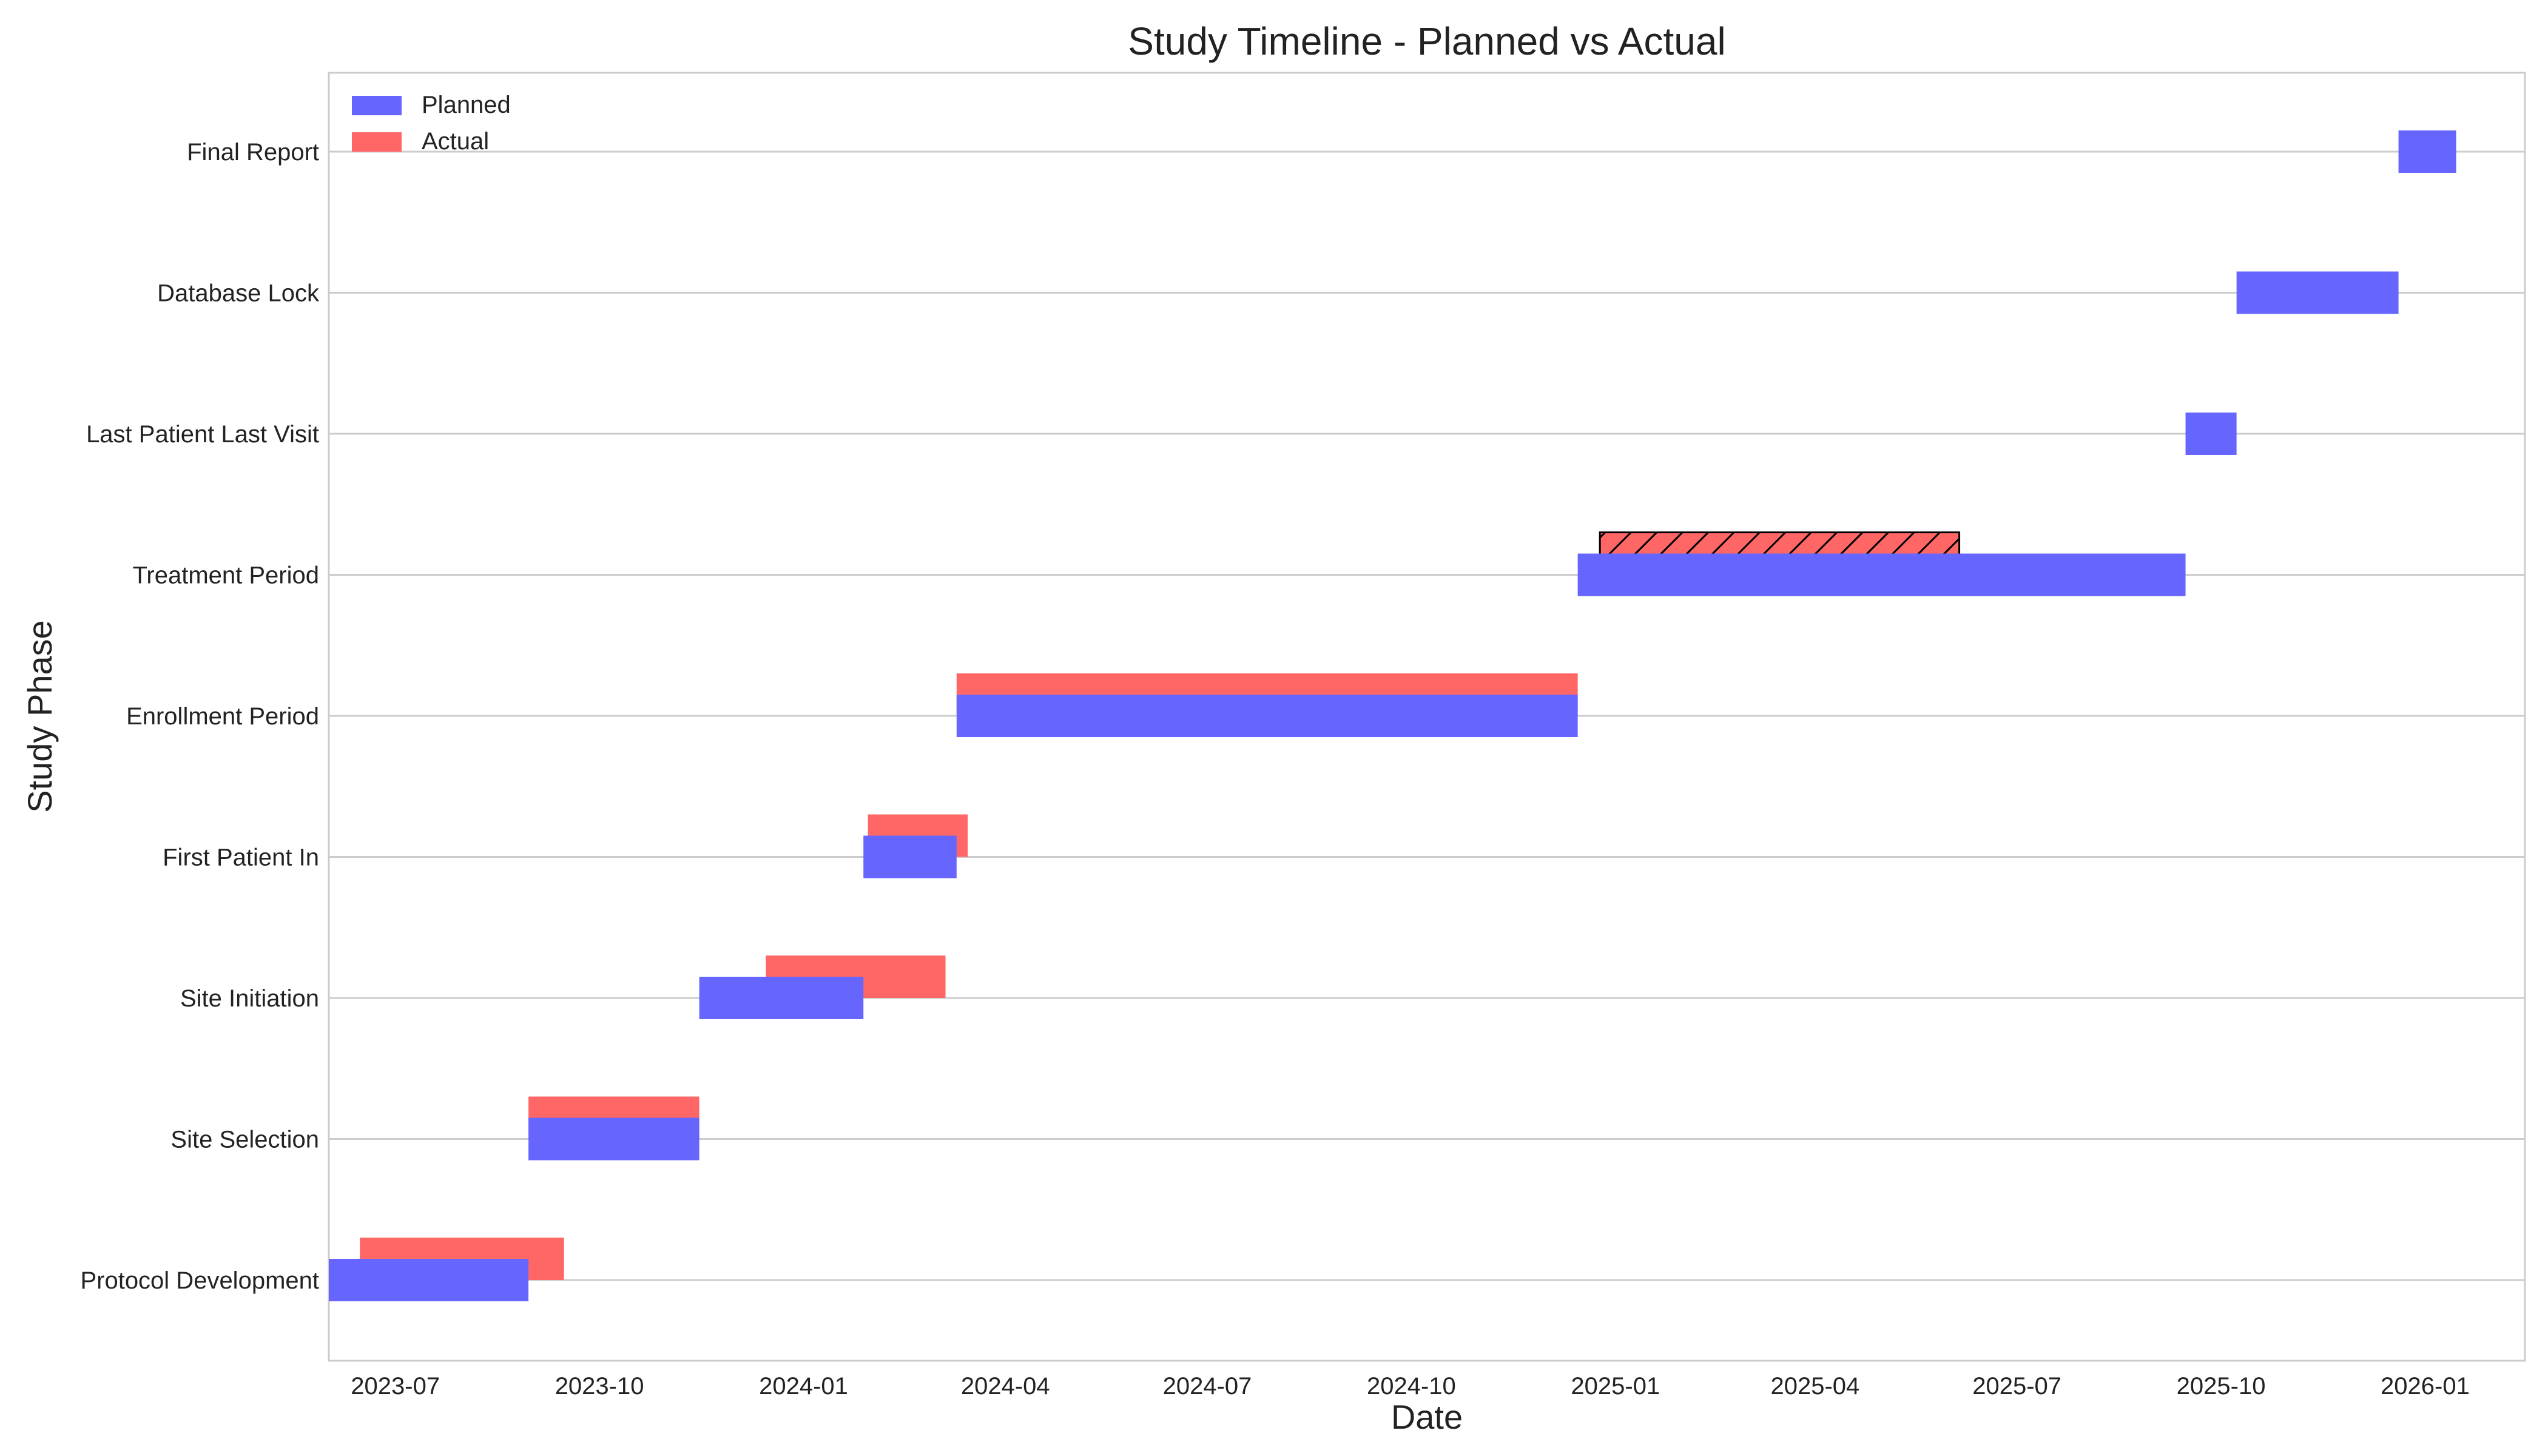  I want to click on y-tick-label: Protocol Development, so click(199, 1280).